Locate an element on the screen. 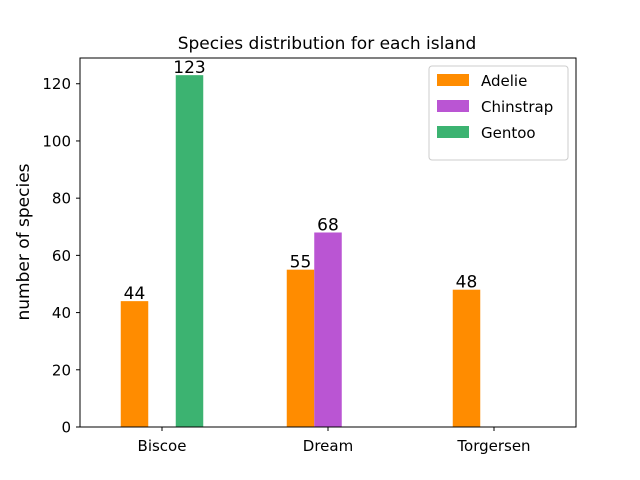 The height and width of the screenshot is (480, 640). y-tick-label: 80 is located at coordinates (61, 199).